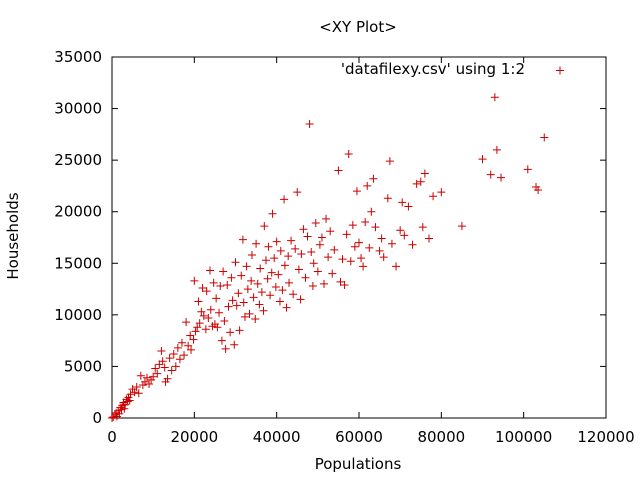 Image resolution: width=640 pixels, height=485 pixels. Describe the element at coordinates (83, 366) in the screenshot. I see `y-tick-label: 5000` at that location.